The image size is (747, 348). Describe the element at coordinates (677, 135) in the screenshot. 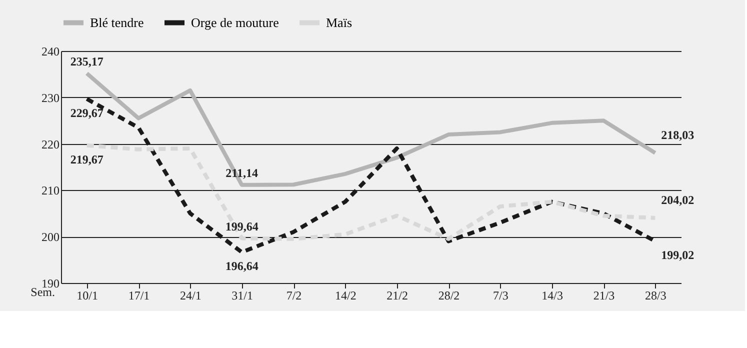

I see `data-label: 218,03` at that location.